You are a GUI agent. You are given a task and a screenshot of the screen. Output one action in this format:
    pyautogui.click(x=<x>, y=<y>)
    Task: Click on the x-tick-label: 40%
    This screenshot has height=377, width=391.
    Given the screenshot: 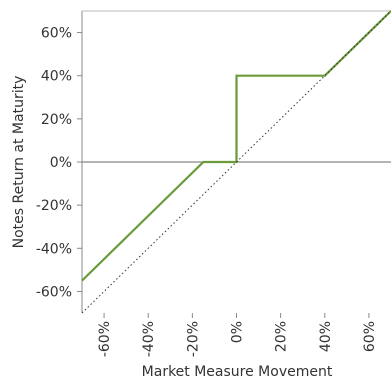 What is the action you would take?
    pyautogui.click(x=326, y=336)
    